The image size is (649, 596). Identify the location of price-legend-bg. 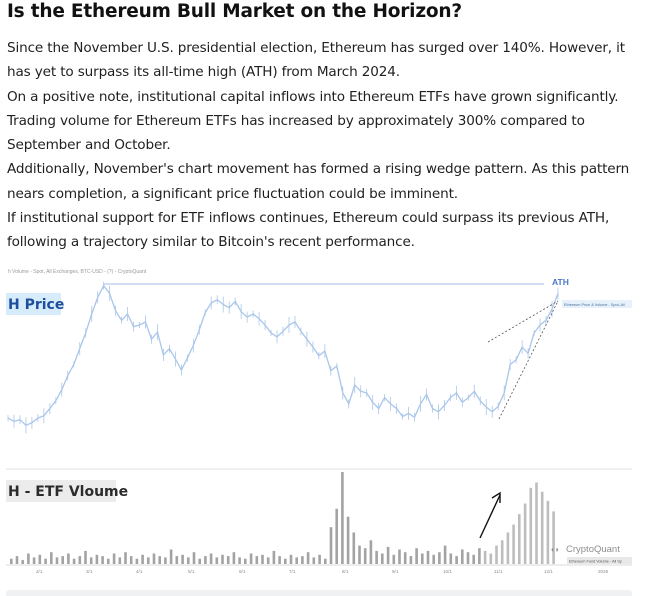
(597, 304).